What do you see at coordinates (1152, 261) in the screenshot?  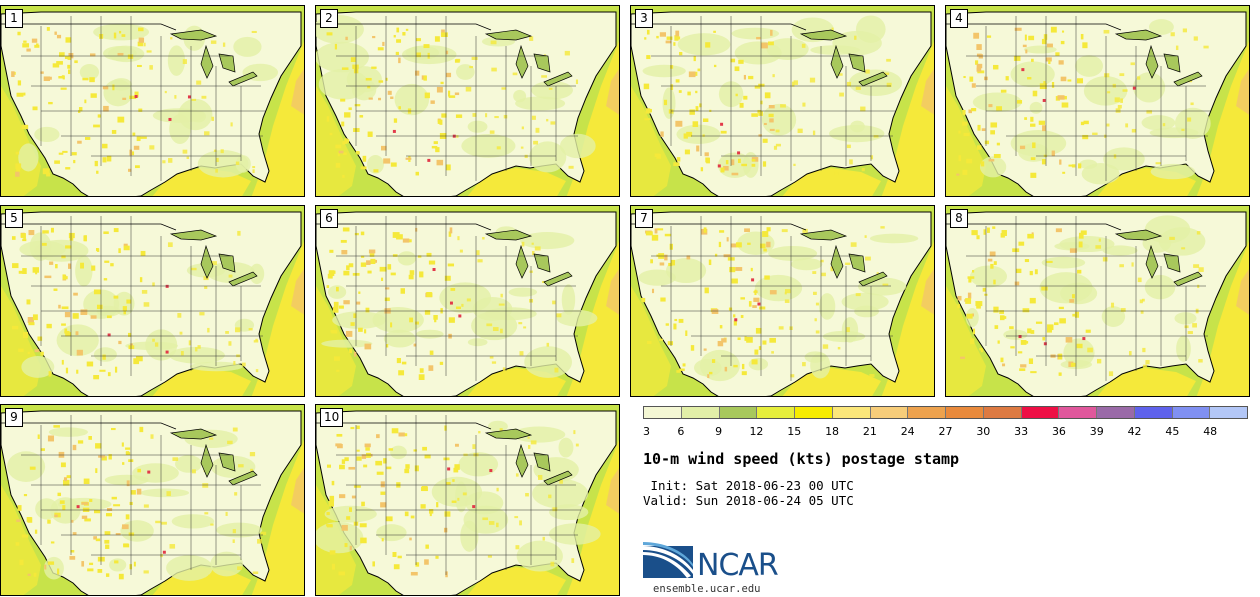 I see `lake-michigan` at bounding box center [1152, 261].